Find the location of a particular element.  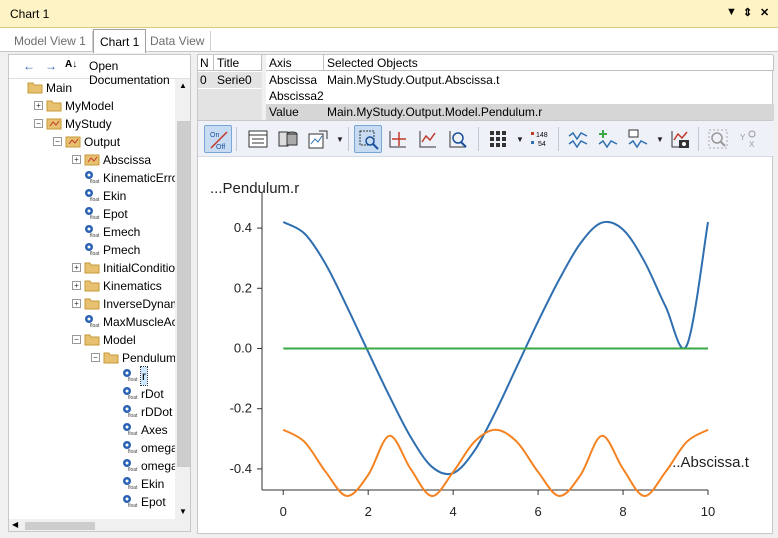

tree-horizontal-scrollbar: ◀ is located at coordinates (99, 525).